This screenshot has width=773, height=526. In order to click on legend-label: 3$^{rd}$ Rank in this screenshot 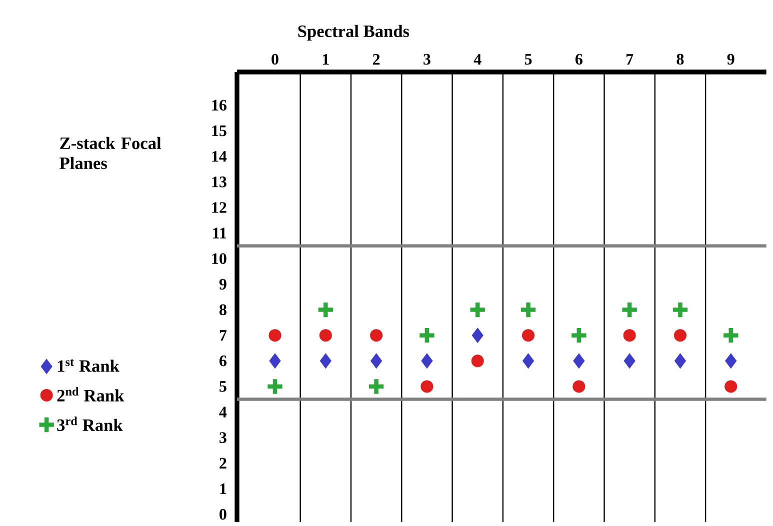, I will do `click(90, 424)`.